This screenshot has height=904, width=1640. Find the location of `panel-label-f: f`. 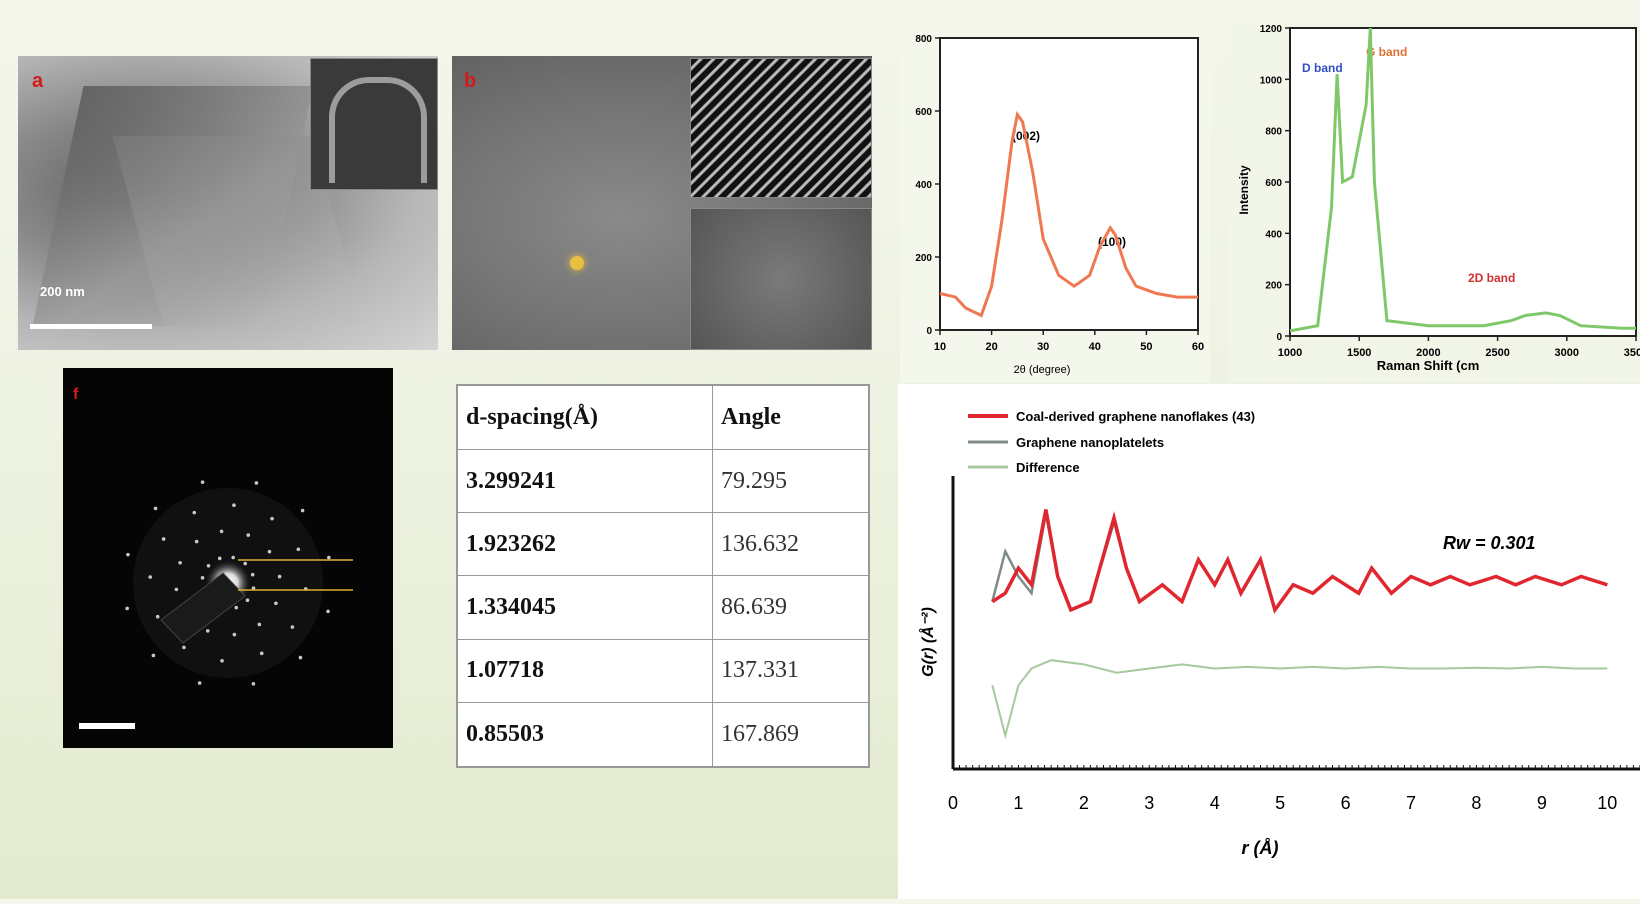

panel-label-f: f is located at coordinates (76, 394).